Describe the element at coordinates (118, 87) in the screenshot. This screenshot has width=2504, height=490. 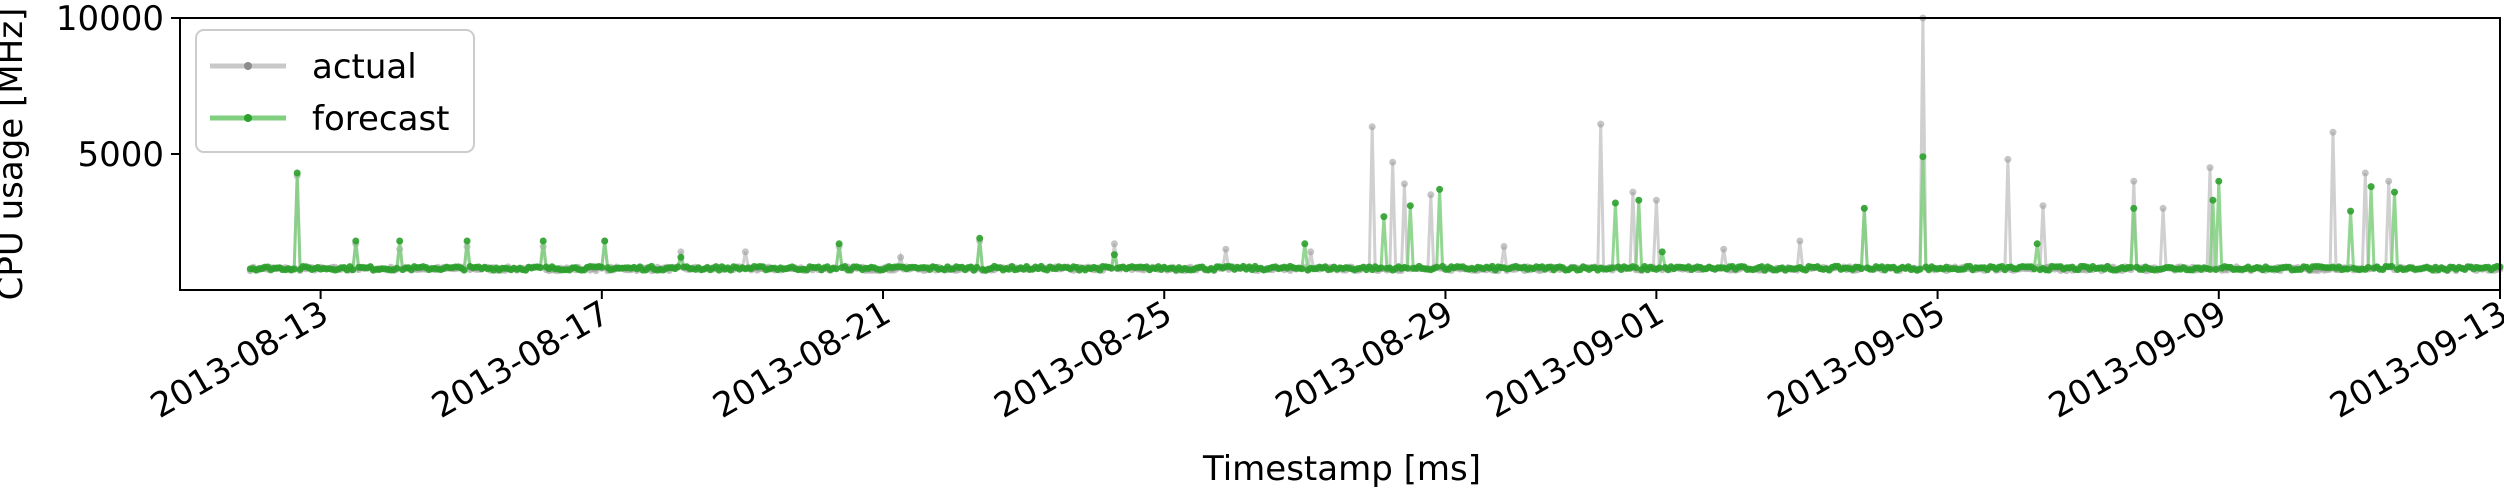
I see `y-axis-ticks: 5000 10000` at that location.